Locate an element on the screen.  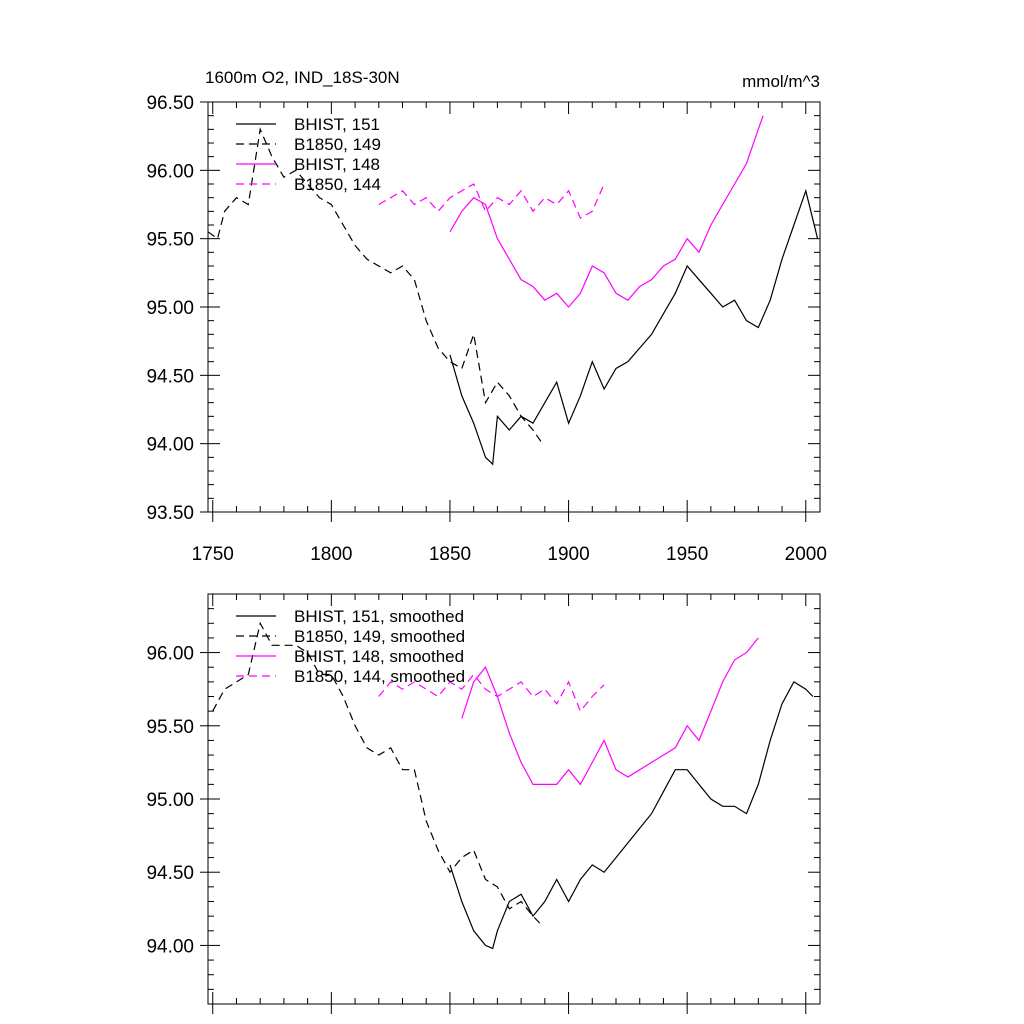
y-tick-label: 96.50 is located at coordinates (170, 103).